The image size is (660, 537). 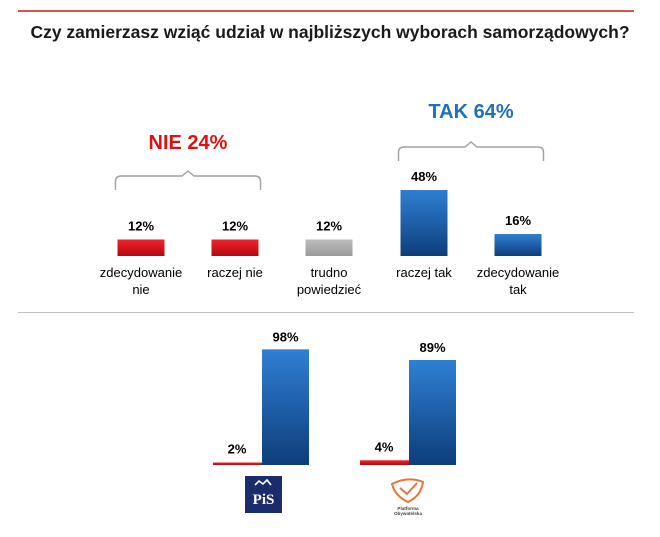 I want to click on pis-logo-icon: PiS, so click(x=263, y=494).